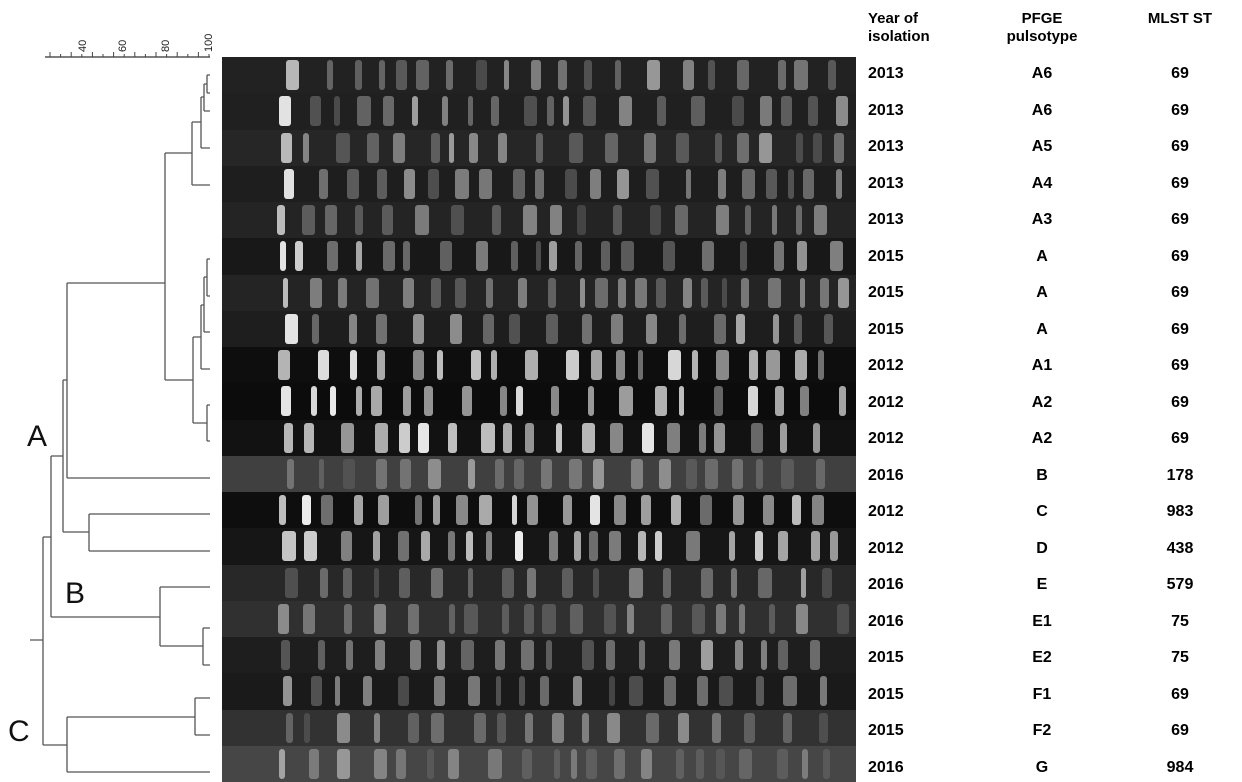  What do you see at coordinates (886, 548) in the screenshot?
I see `isolate-year: 2012` at bounding box center [886, 548].